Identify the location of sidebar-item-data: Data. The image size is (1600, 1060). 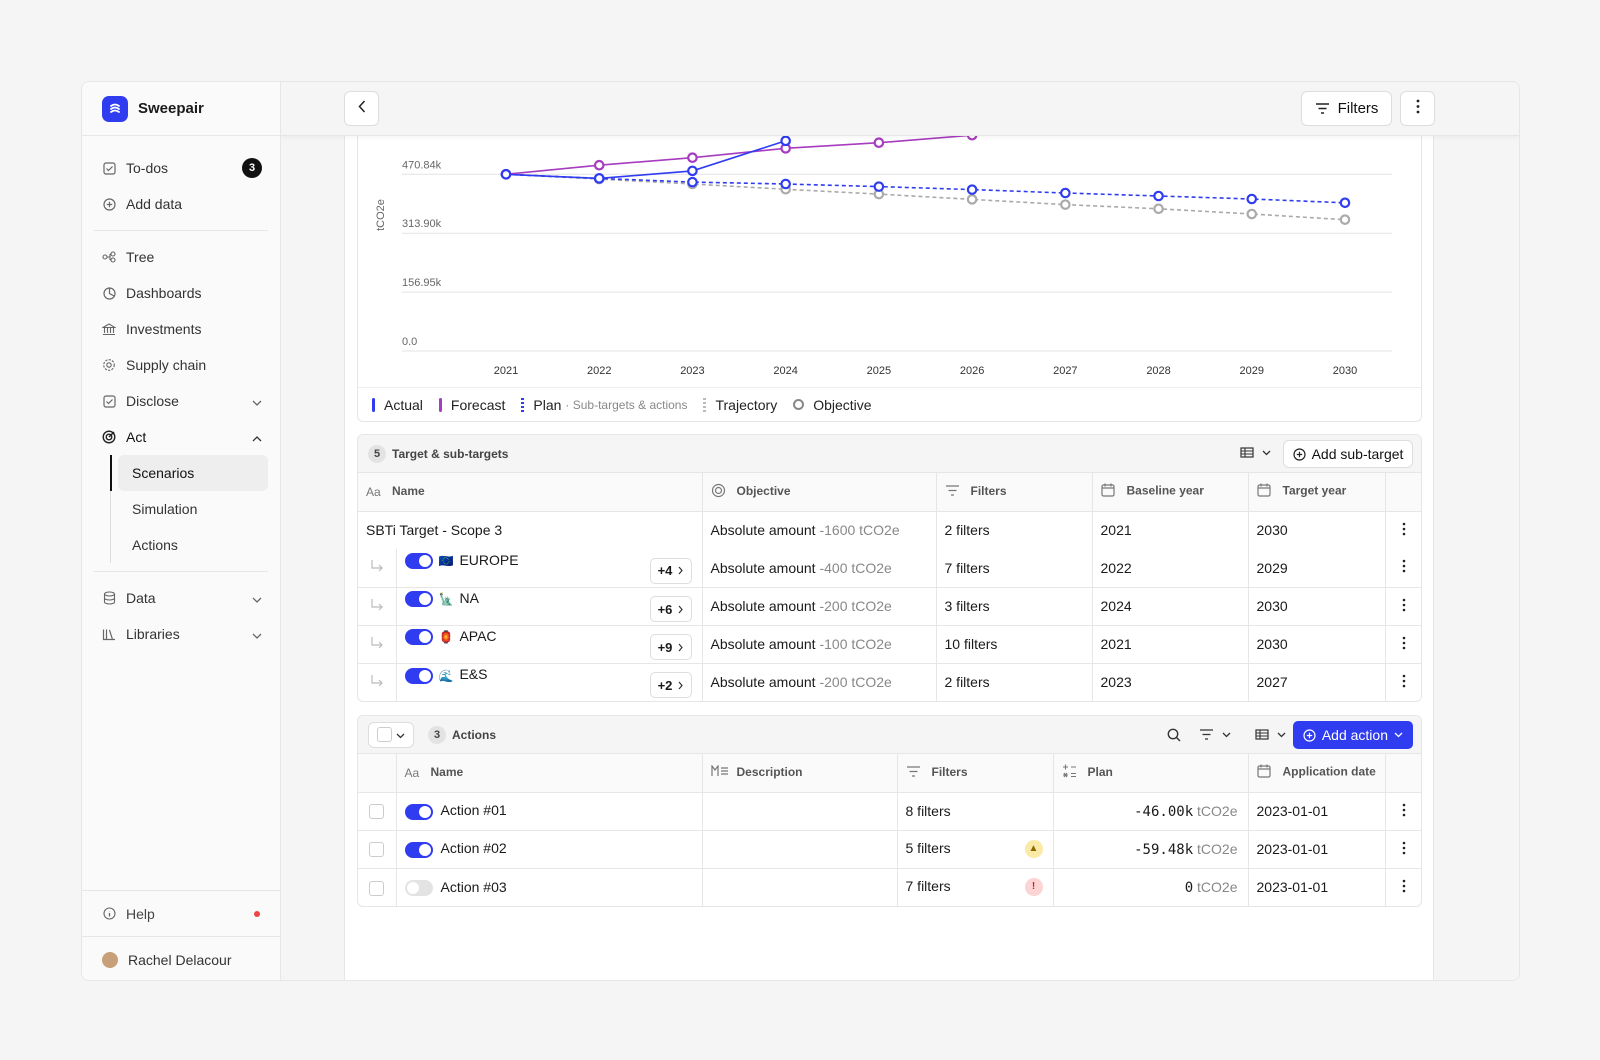
(181, 598).